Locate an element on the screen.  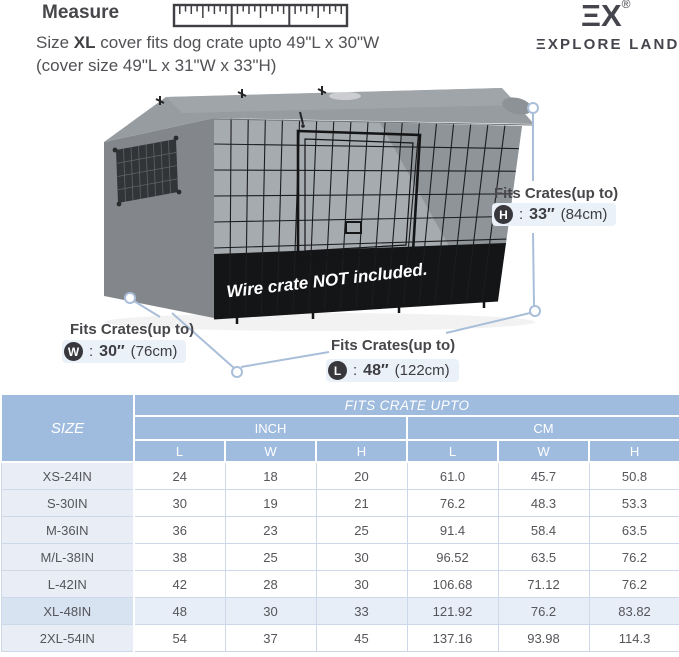
column-header-size: SIZE is located at coordinates (67, 428).